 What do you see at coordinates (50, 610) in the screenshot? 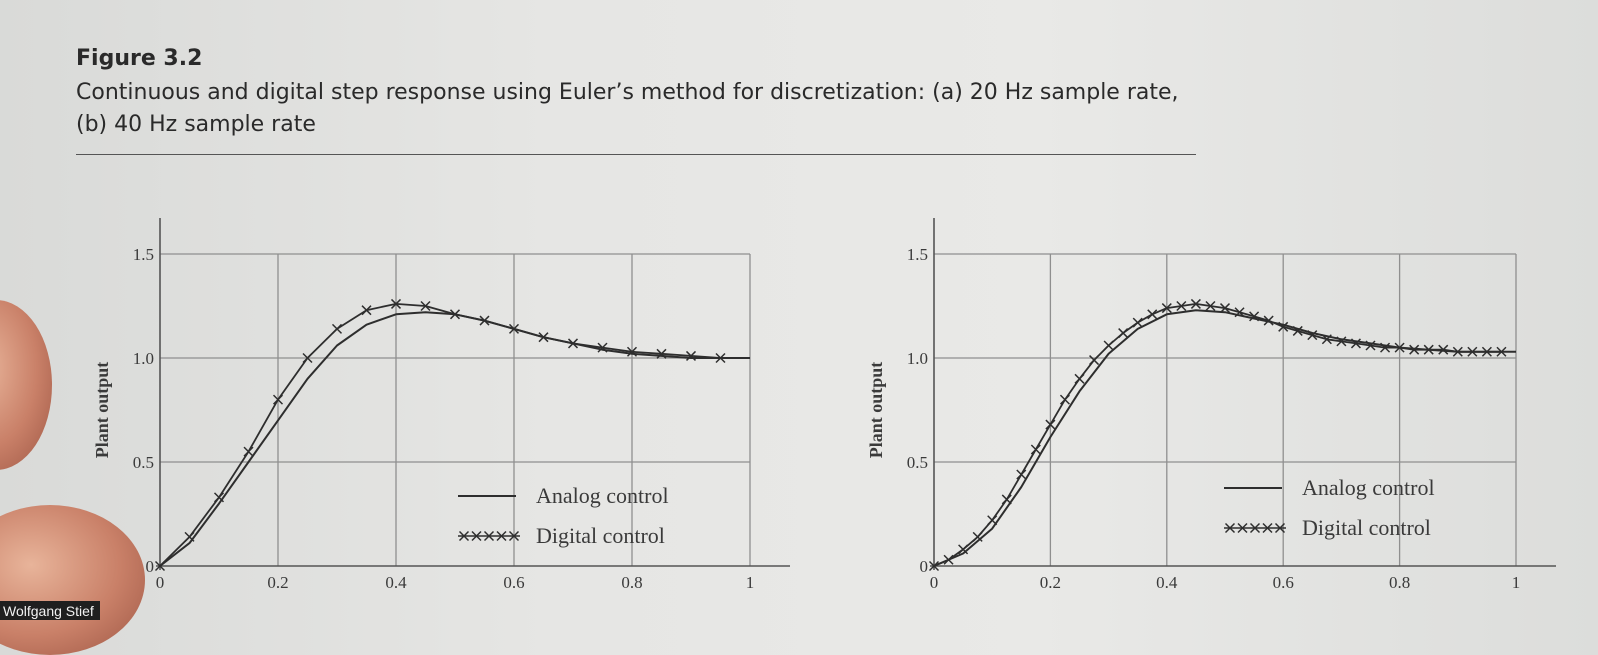
I see `credit-label: Wolfgang Stief` at bounding box center [50, 610].